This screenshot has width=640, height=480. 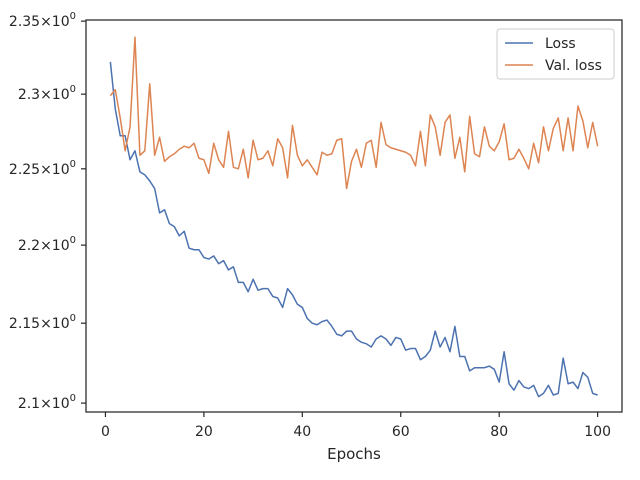 What do you see at coordinates (47, 93) in the screenshot?
I see `y-tick-label: 2.3×100` at bounding box center [47, 93].